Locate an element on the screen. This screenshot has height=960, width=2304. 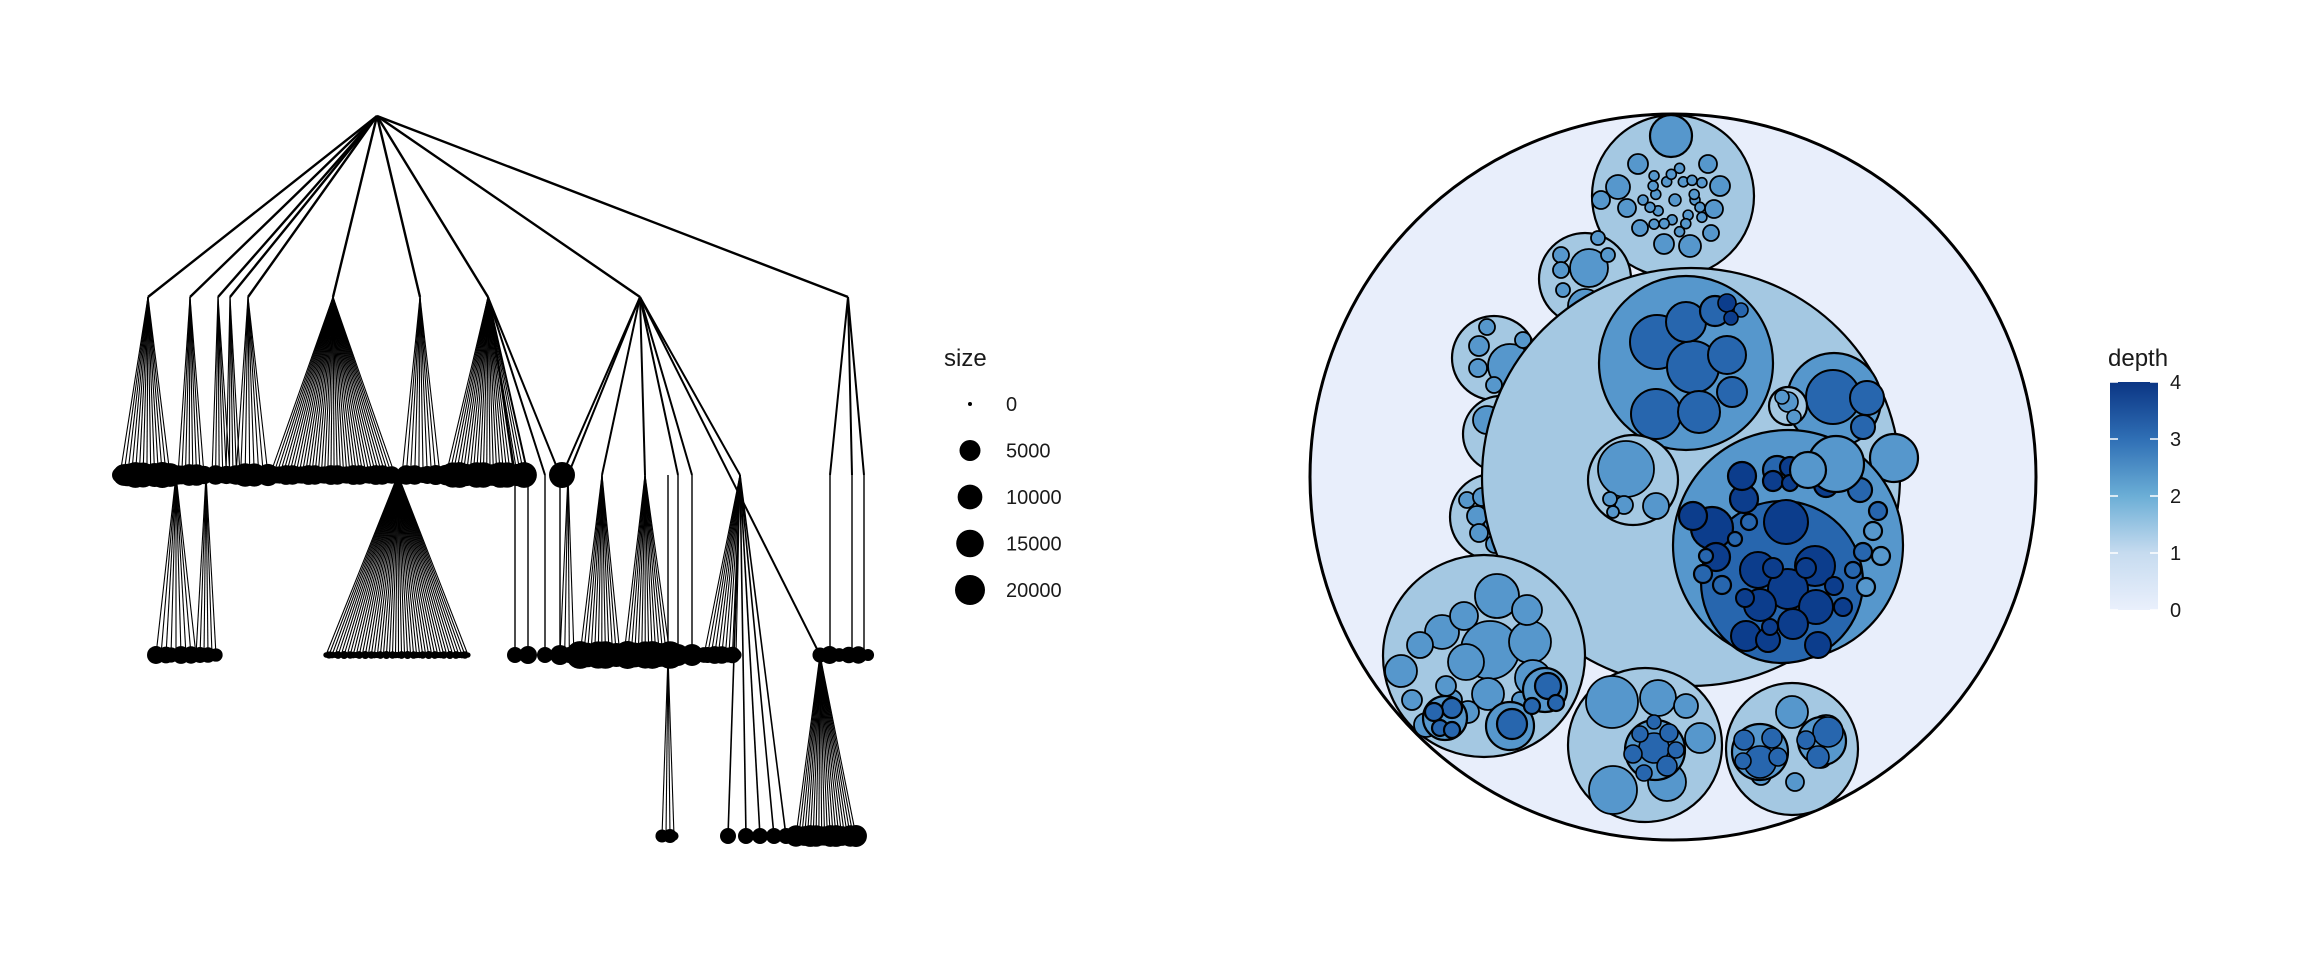
depth-tick-label: 0 is located at coordinates (2175, 611).